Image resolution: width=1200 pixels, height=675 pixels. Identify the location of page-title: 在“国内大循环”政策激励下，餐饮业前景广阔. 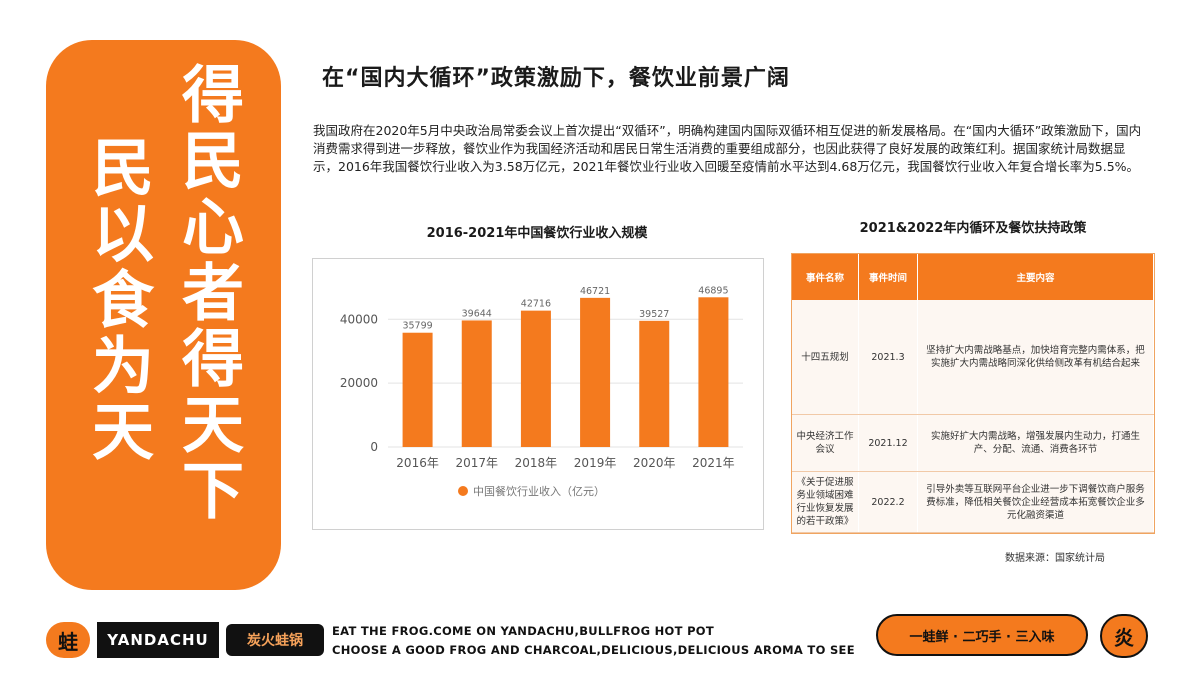
(556, 78).